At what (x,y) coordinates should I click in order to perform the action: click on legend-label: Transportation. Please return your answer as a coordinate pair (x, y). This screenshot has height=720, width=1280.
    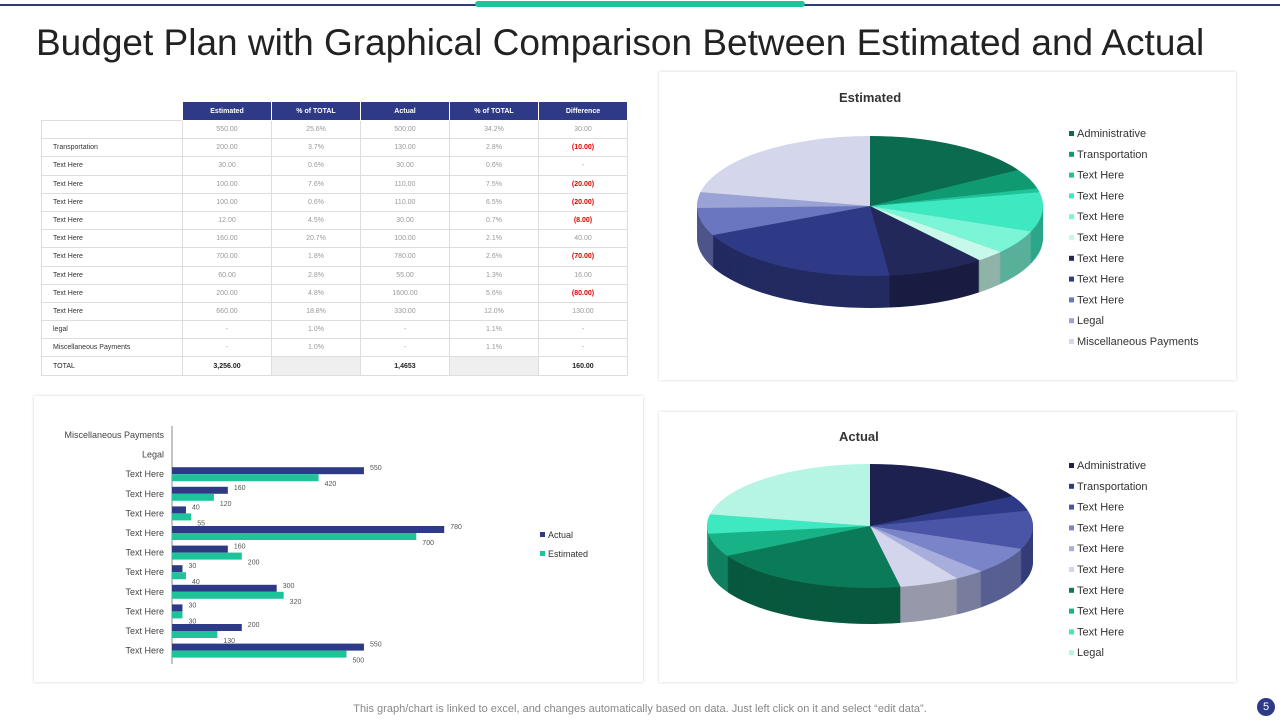
    Looking at the image, I should click on (1112, 487).